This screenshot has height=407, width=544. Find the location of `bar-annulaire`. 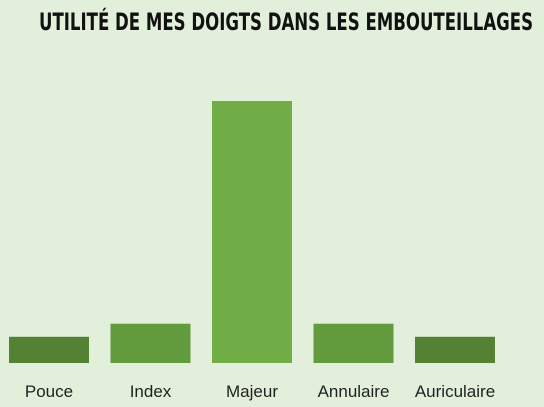

bar-annulaire is located at coordinates (353, 343).